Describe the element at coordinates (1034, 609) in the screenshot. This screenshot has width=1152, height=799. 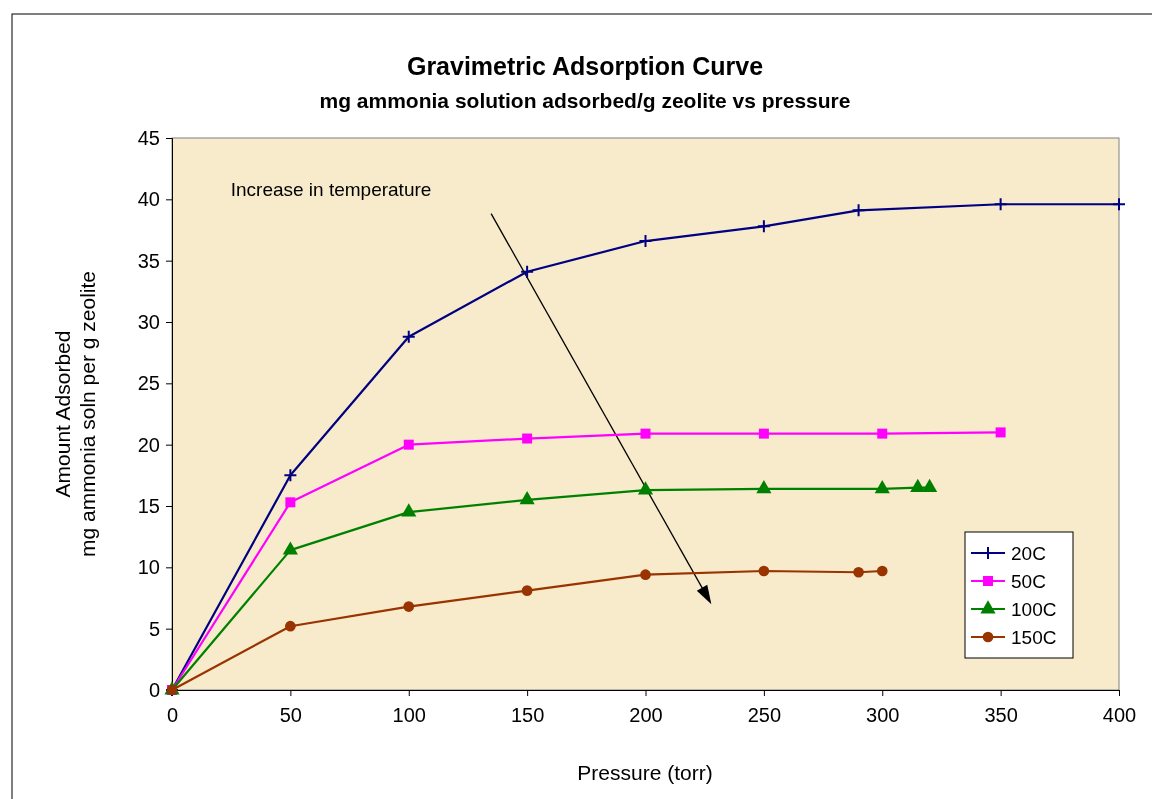
I see `legend-label: 100C` at that location.